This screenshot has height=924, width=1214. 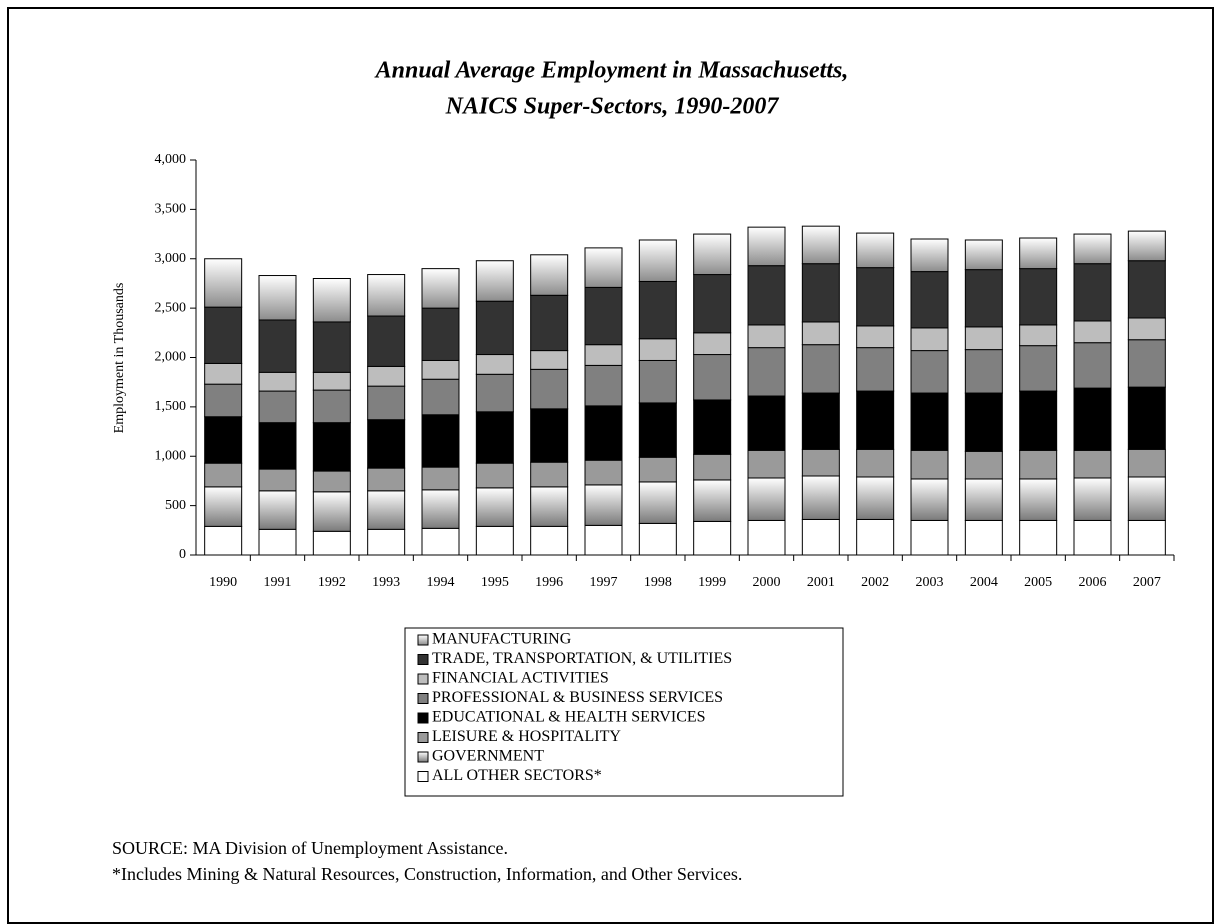 What do you see at coordinates (171, 159) in the screenshot?
I see `y-tick-label: 4,000` at bounding box center [171, 159].